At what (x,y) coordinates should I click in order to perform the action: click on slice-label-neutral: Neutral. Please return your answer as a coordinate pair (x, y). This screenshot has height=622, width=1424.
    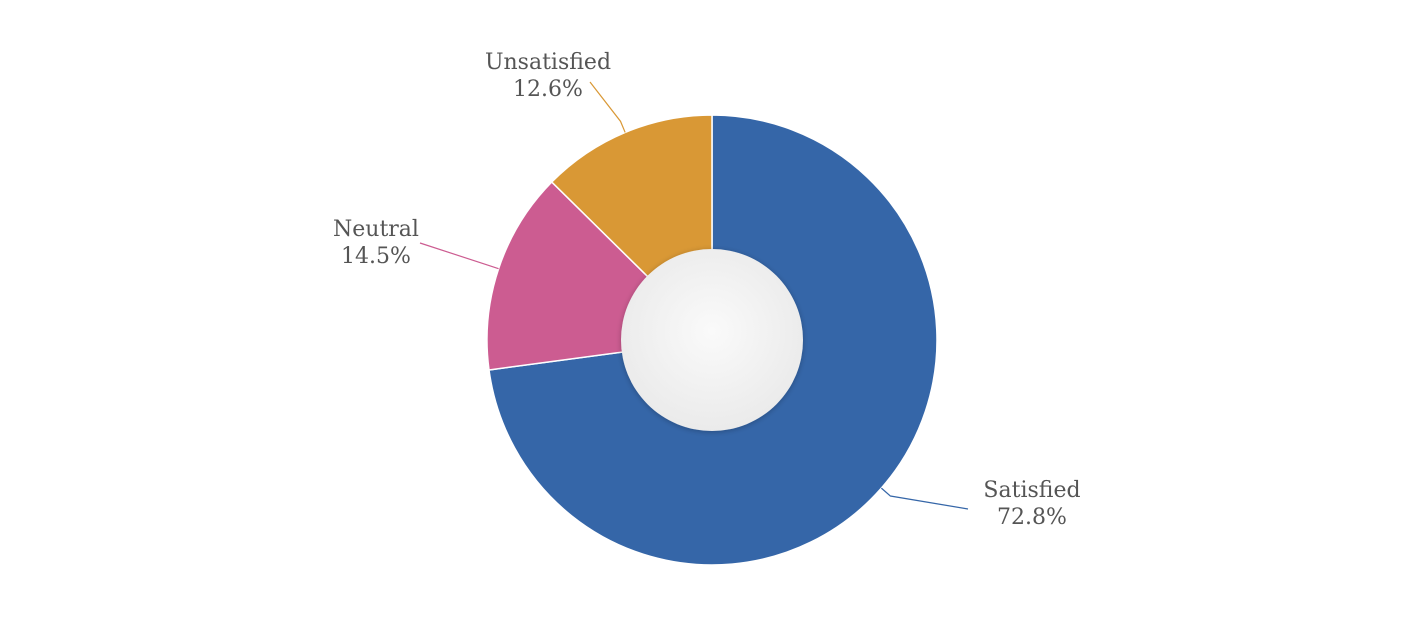
    Looking at the image, I should click on (376, 229).